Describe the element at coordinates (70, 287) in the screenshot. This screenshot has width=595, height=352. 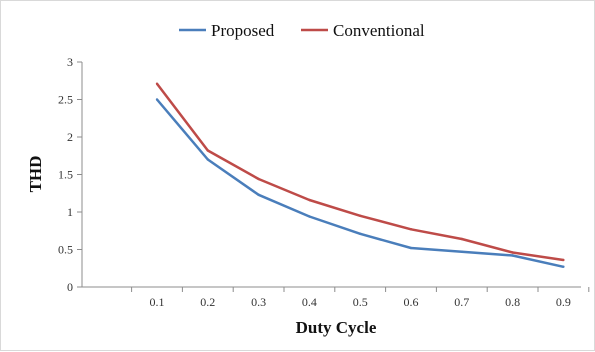
I see `y-tick-label: 0` at that location.